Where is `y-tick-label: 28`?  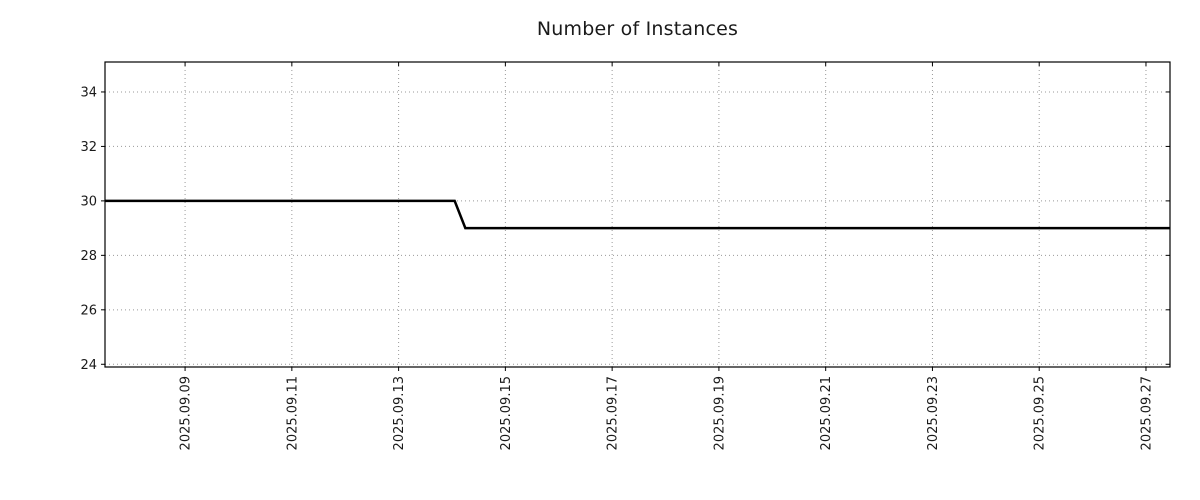 y-tick-label: 28 is located at coordinates (88, 256).